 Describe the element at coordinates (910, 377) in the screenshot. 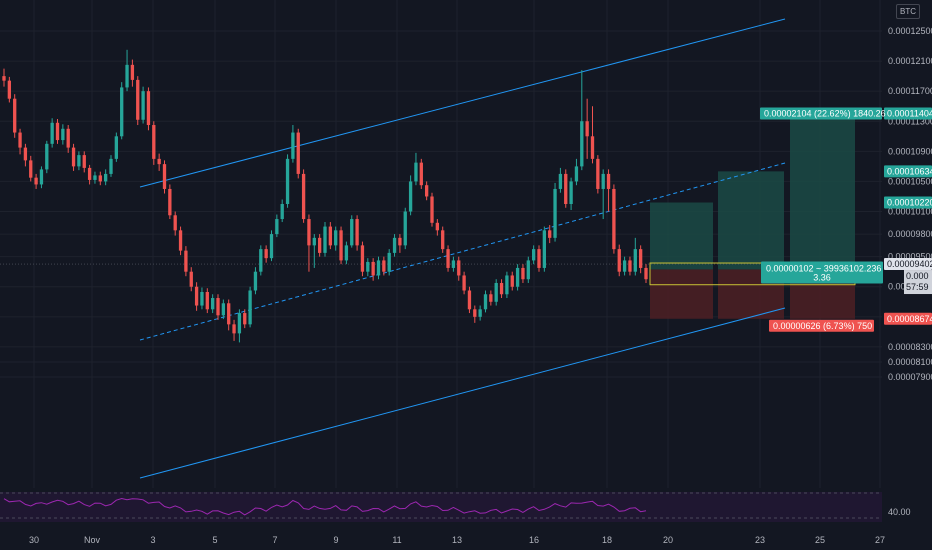

I see `y-tick-label: 0.00007900` at that location.